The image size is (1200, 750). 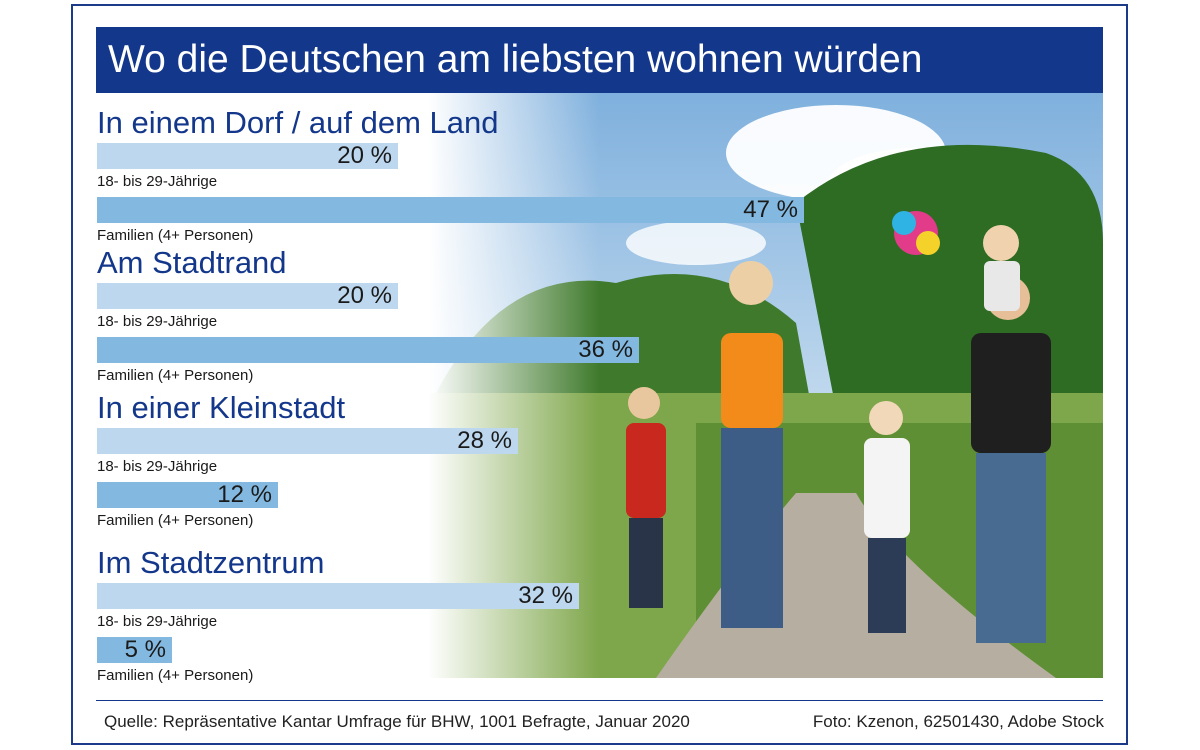 What do you see at coordinates (247, 156) in the screenshot?
I see `bar-in-einem-dorf-auf-dem-land-series-1: 20 %` at bounding box center [247, 156].